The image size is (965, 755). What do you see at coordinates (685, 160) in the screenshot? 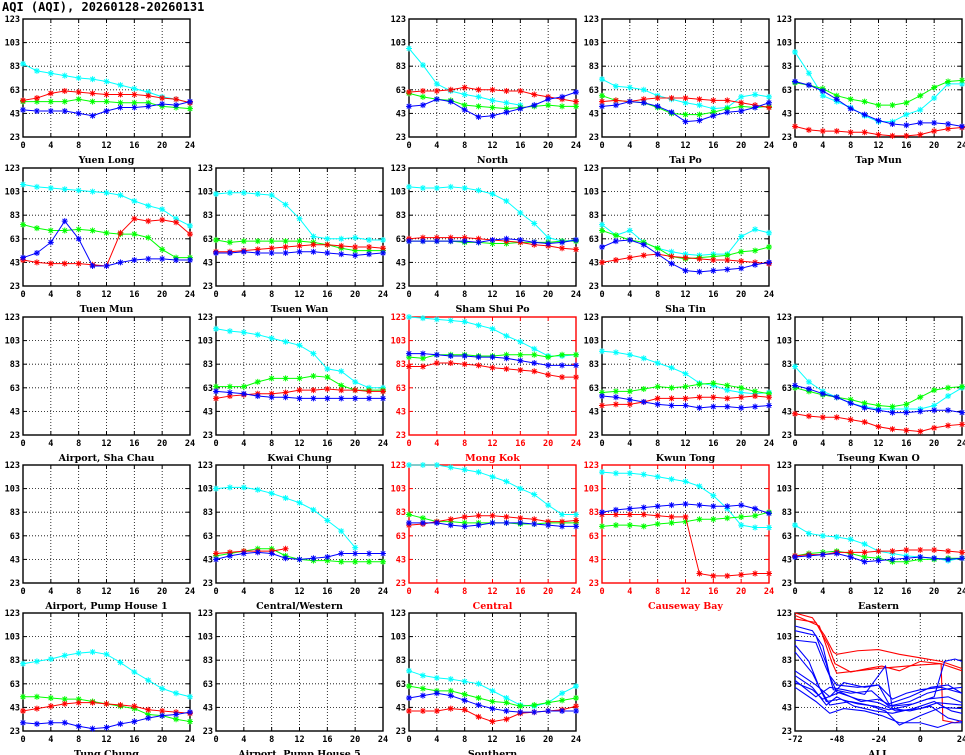
I see `panel-label: Tai Po` at bounding box center [685, 160].